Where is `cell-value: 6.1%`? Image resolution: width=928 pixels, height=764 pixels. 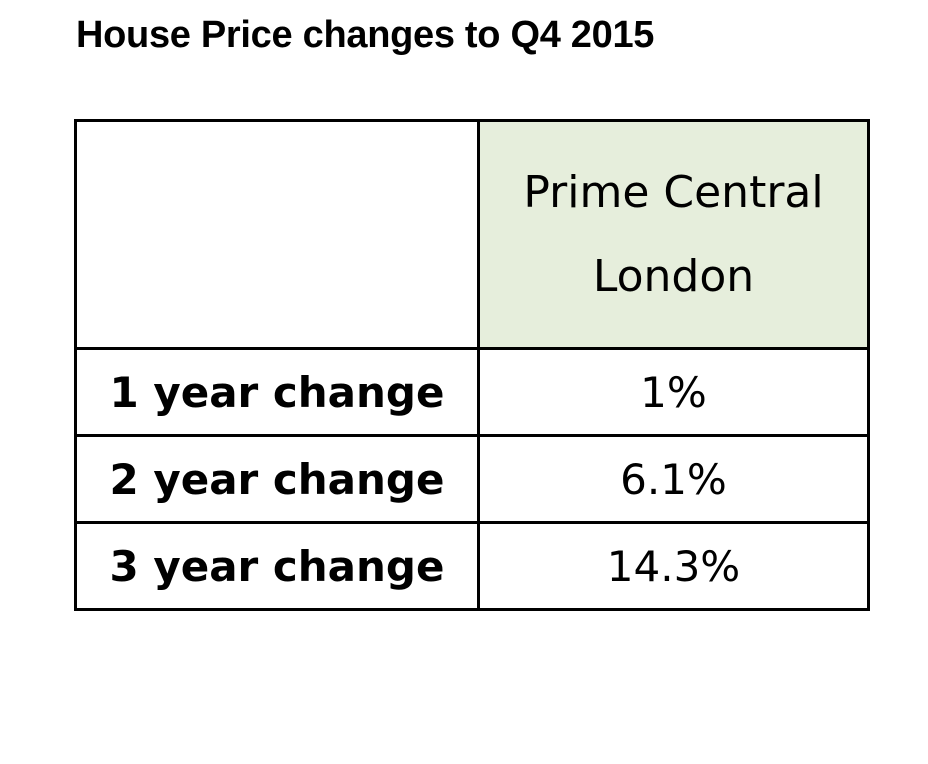
cell-value: 6.1% is located at coordinates (673, 479).